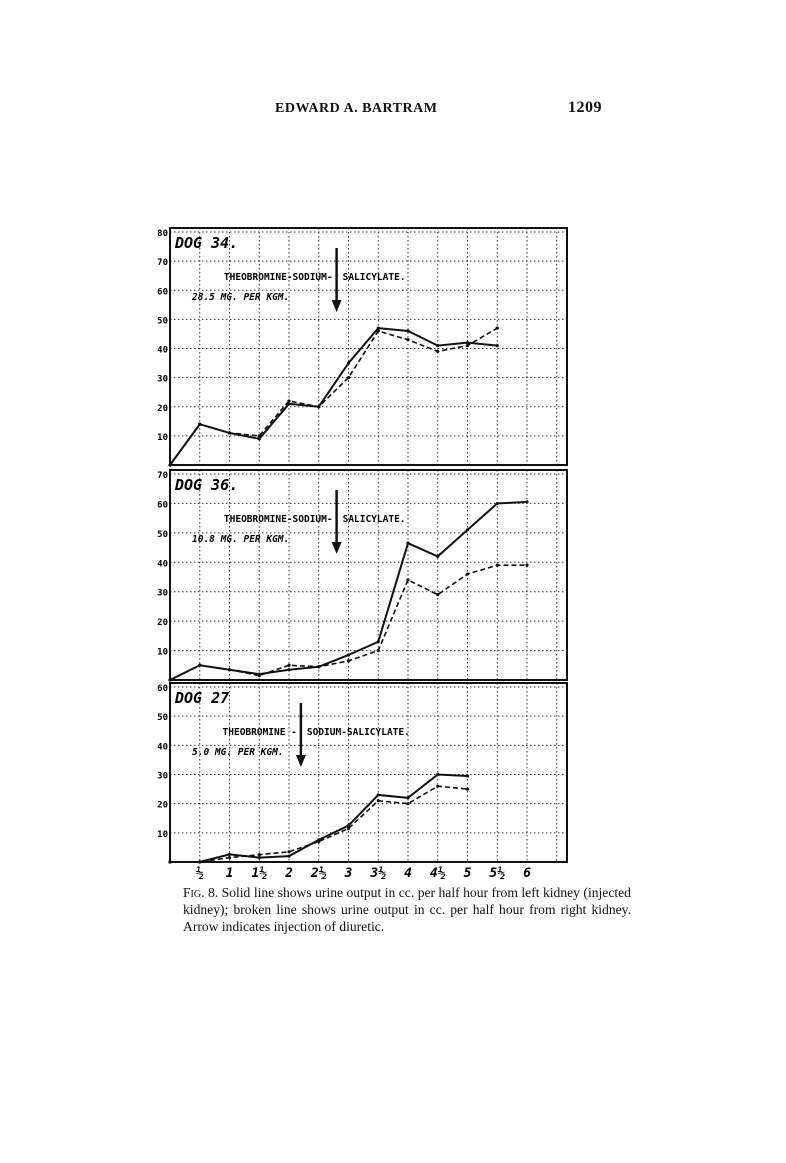 This screenshot has width=786, height=1163. Describe the element at coordinates (259, 873) in the screenshot. I see `x-tick-label: 1½` at that location.